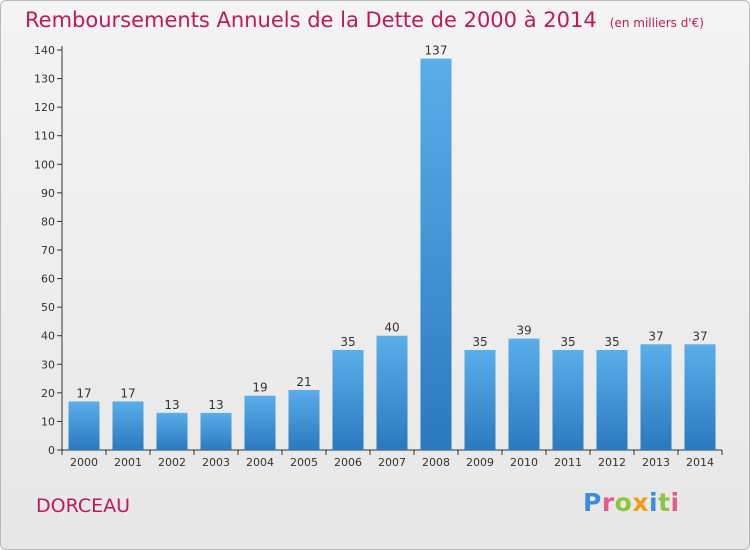 This screenshot has height=550, width=750. I want to click on y-tick-label: 60, so click(48, 279).